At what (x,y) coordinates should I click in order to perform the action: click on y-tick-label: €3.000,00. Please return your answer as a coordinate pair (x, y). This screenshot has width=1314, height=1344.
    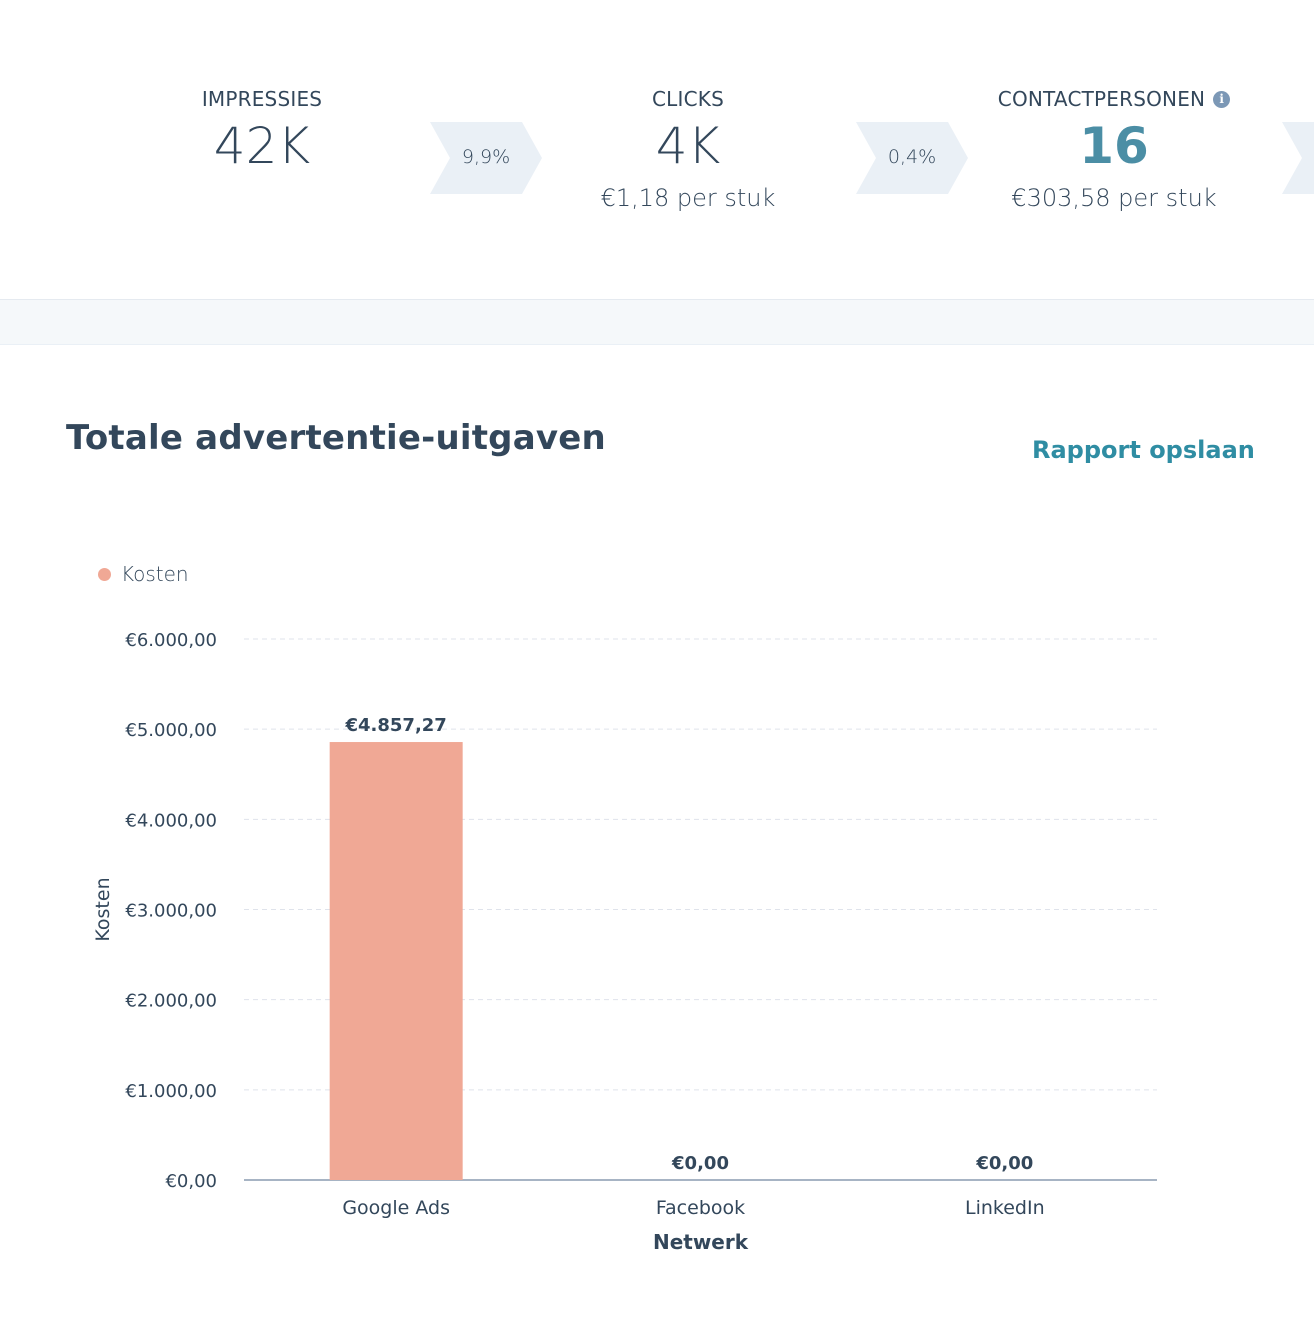
    Looking at the image, I should click on (171, 911).